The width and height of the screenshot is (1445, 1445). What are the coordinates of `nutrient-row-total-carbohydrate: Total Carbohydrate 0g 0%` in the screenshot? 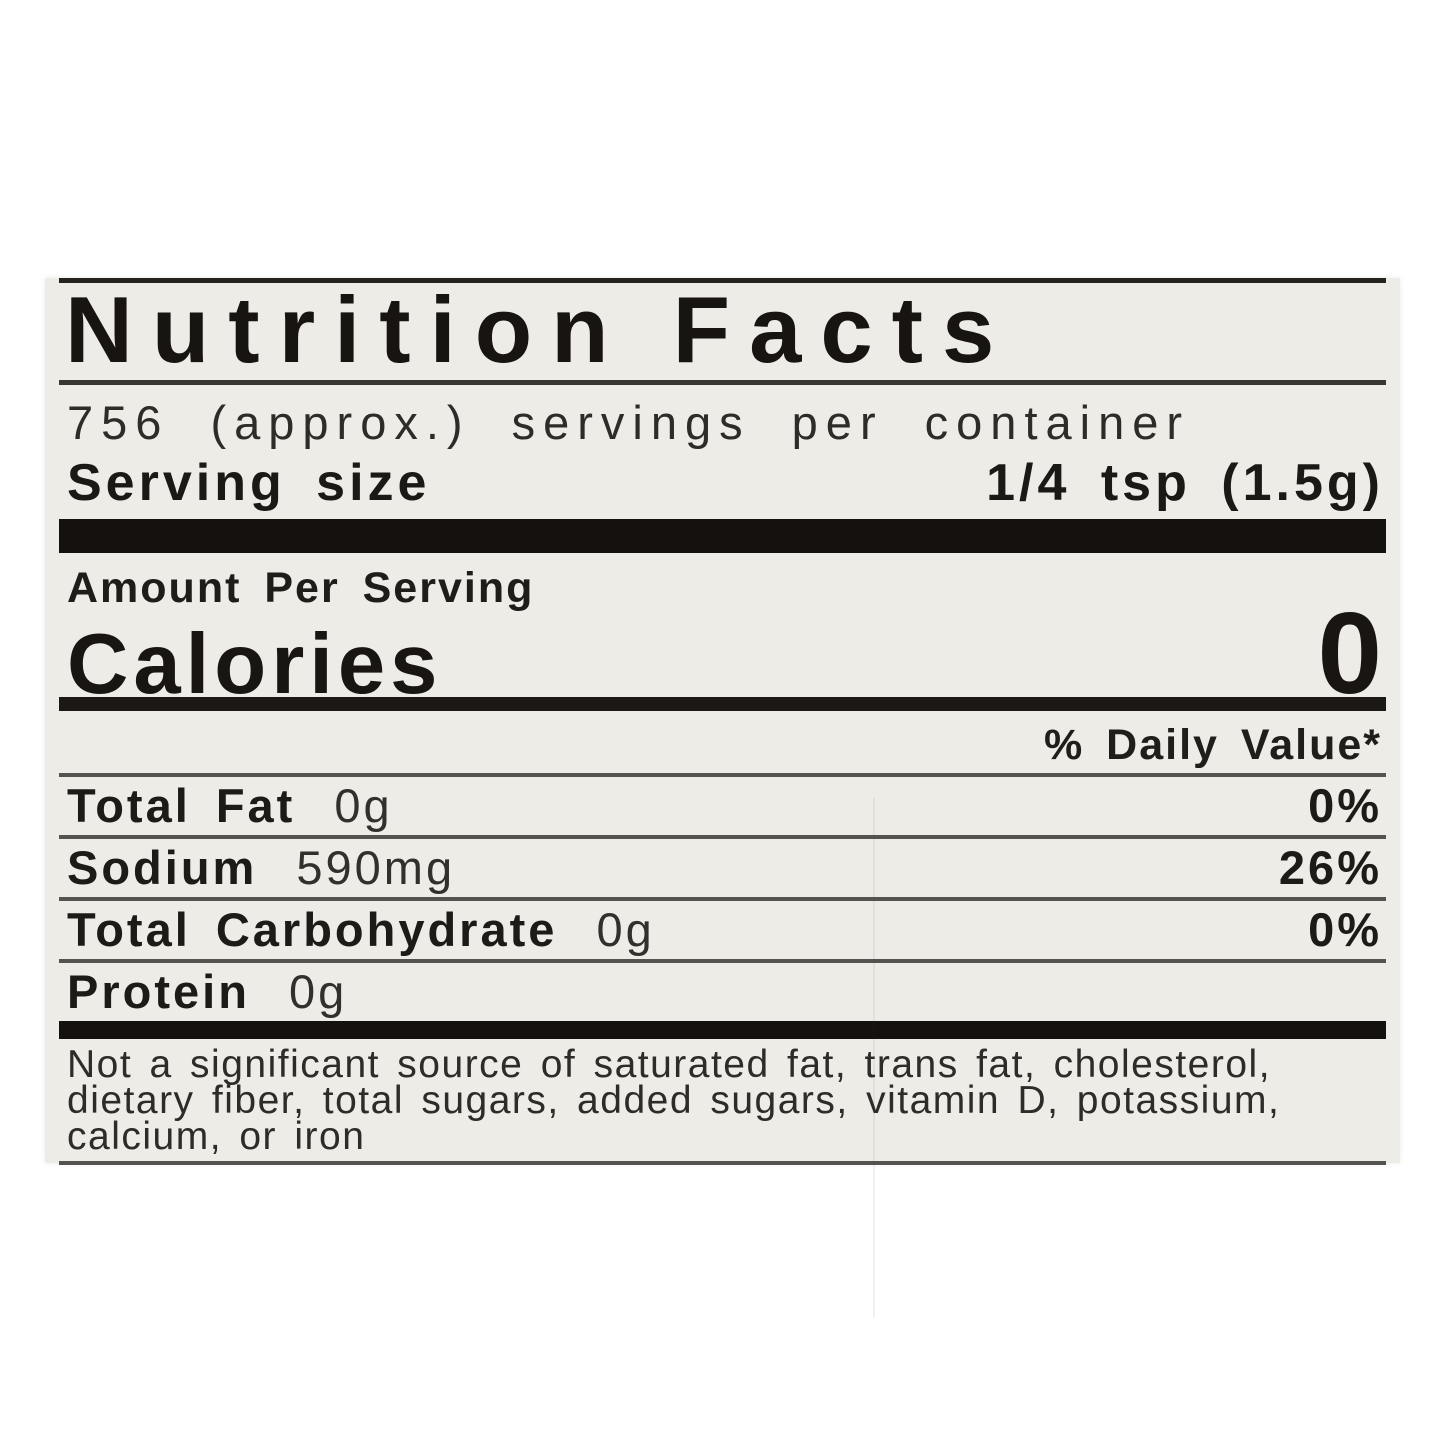 It's located at (722, 930).